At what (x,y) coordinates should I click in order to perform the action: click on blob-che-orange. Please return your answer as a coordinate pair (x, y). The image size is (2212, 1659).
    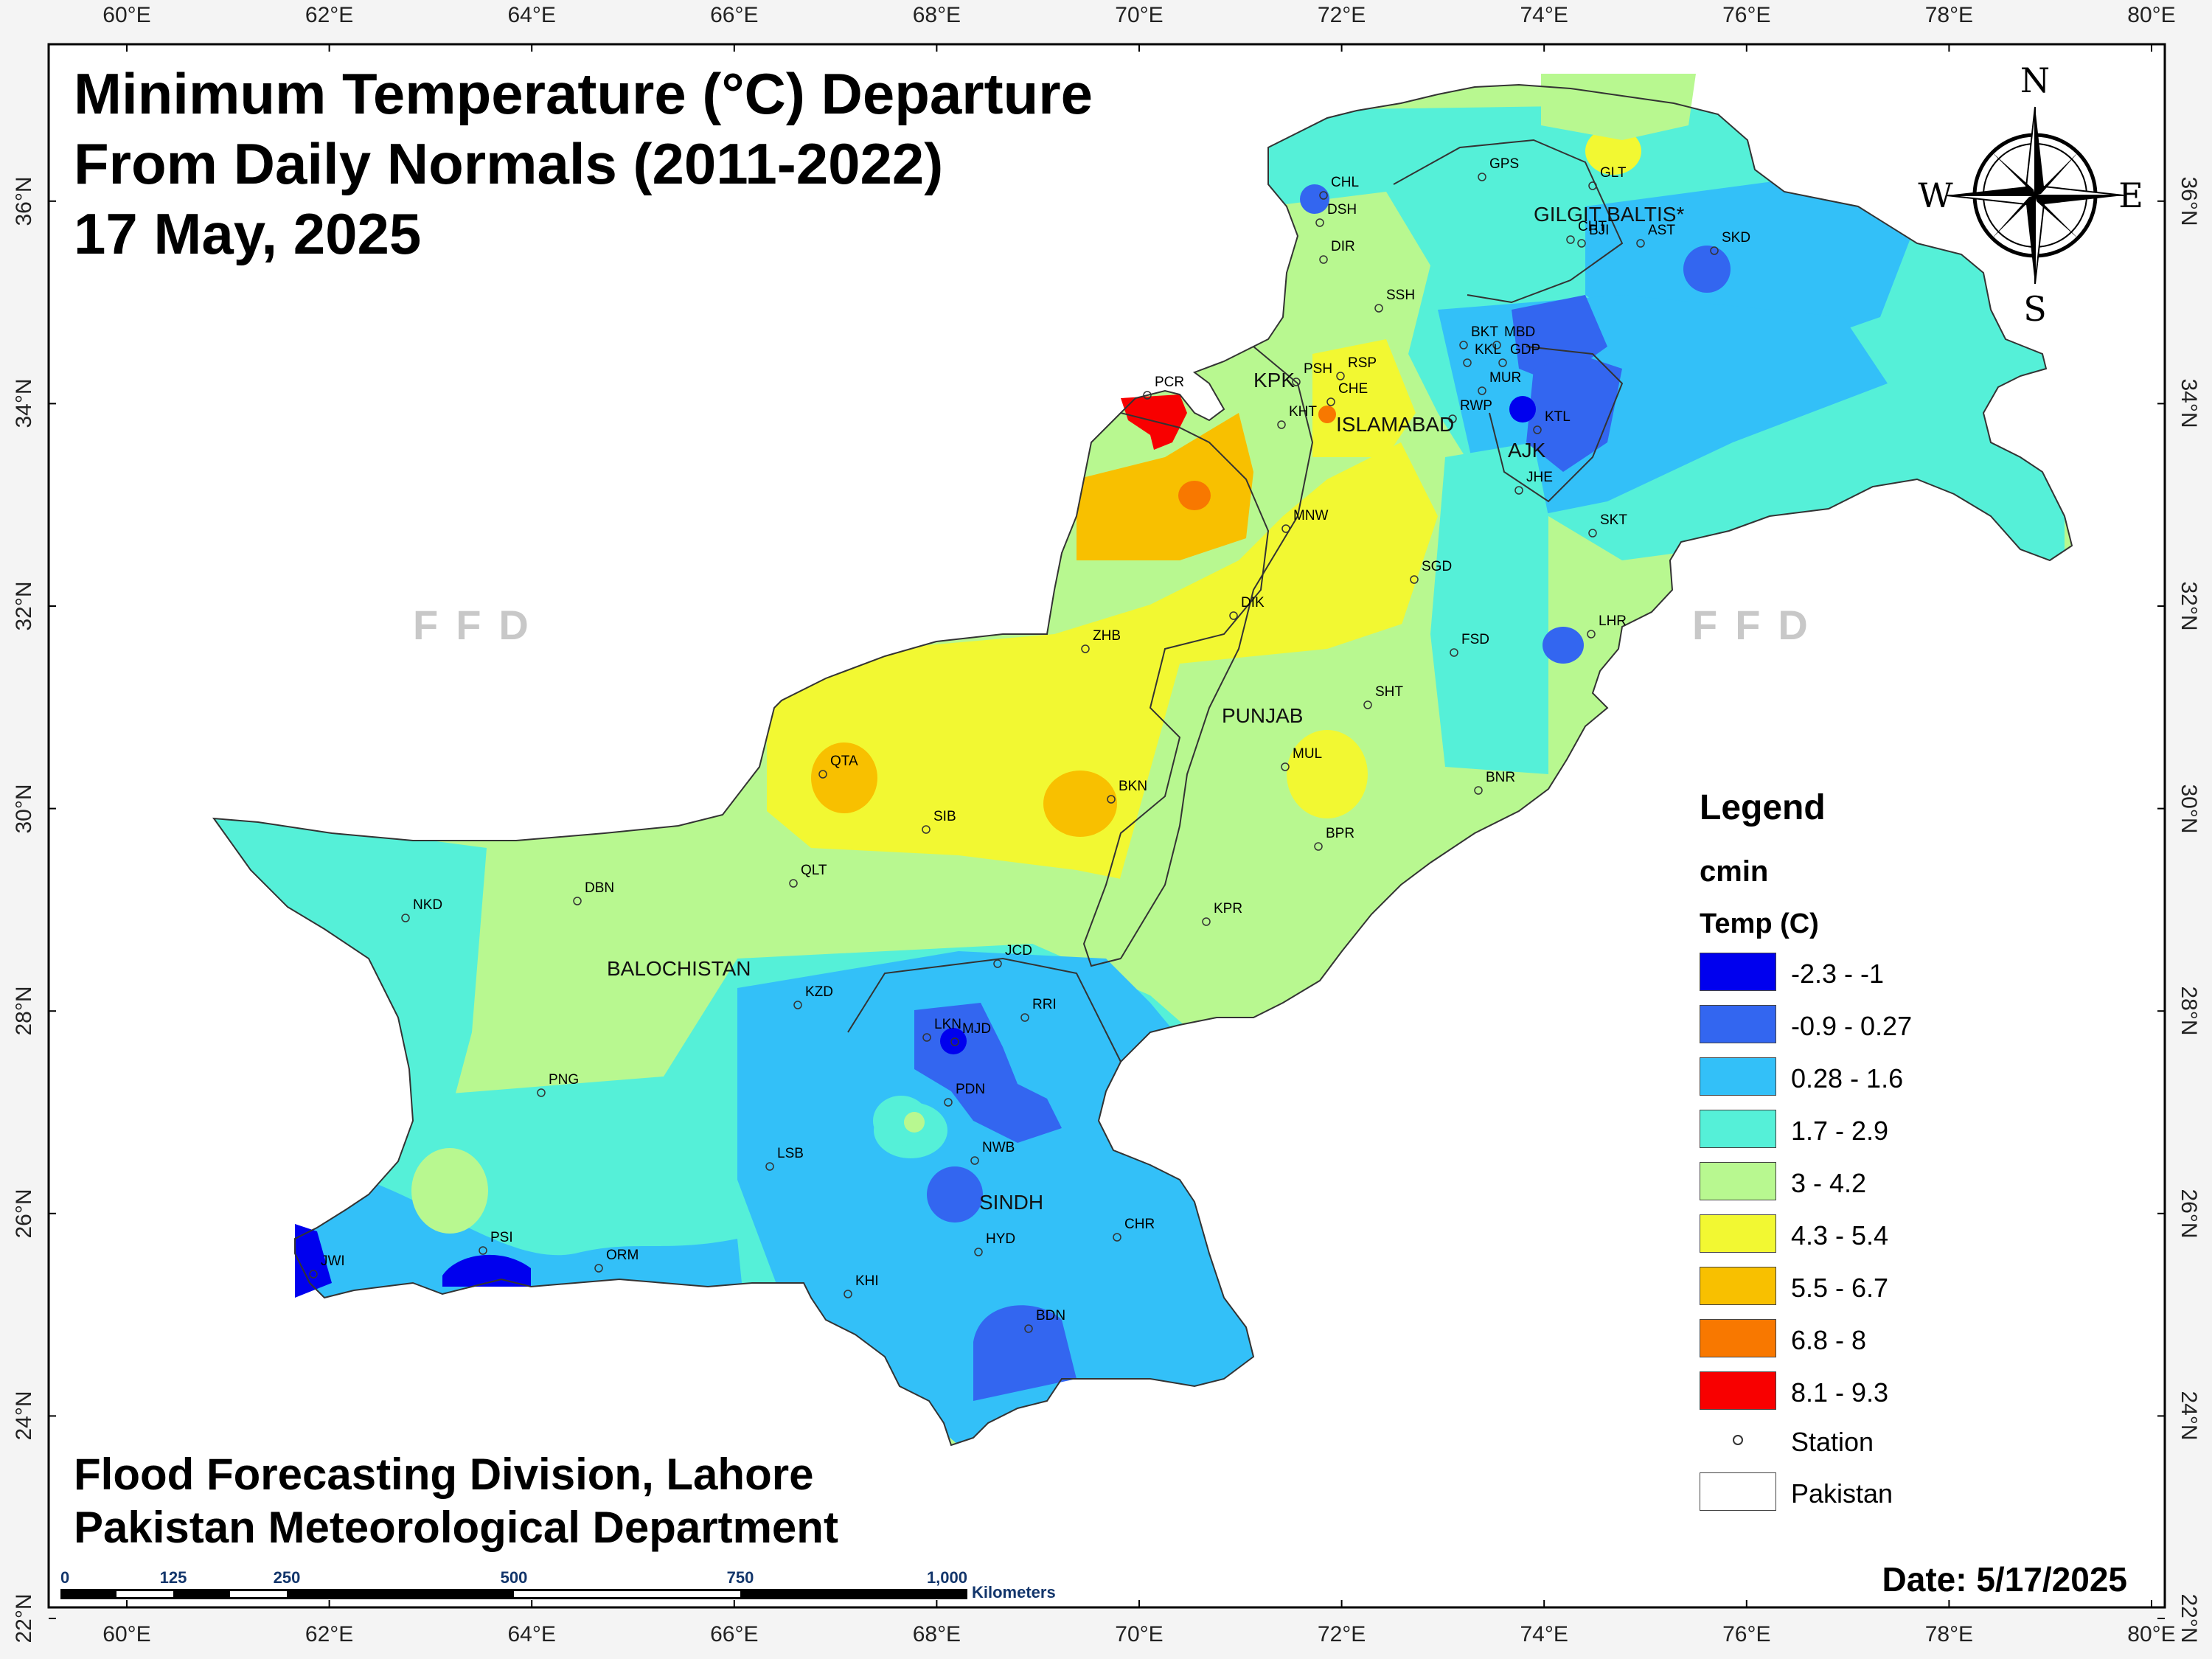
    Looking at the image, I should click on (1327, 414).